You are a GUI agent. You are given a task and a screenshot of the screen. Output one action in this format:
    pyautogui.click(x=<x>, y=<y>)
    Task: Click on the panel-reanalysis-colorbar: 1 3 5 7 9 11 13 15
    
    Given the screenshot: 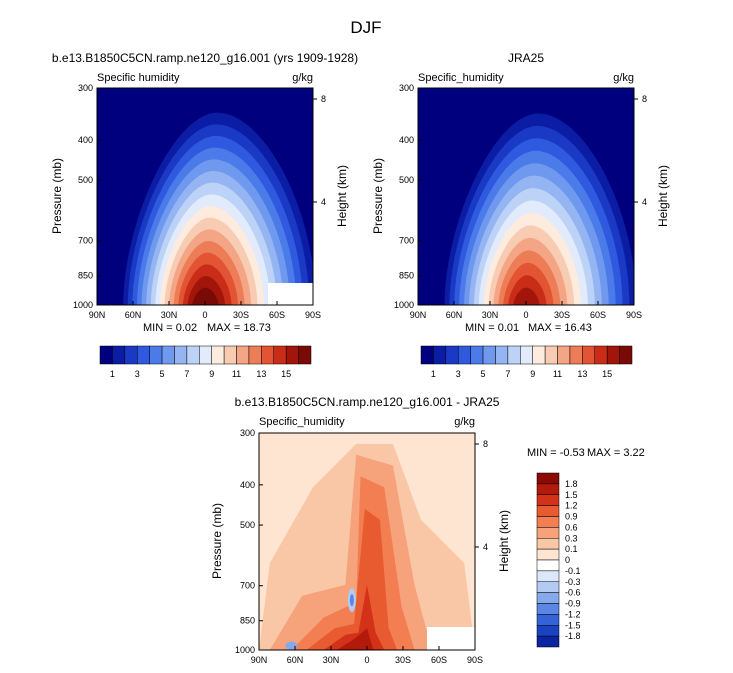 What is the action you would take?
    pyautogui.click(x=526, y=362)
    